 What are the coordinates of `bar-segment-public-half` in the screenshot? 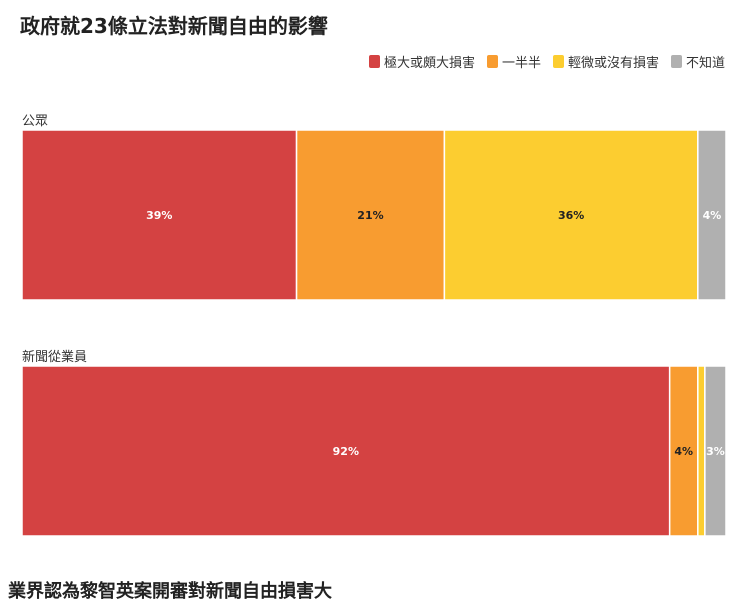 It's located at (370, 215).